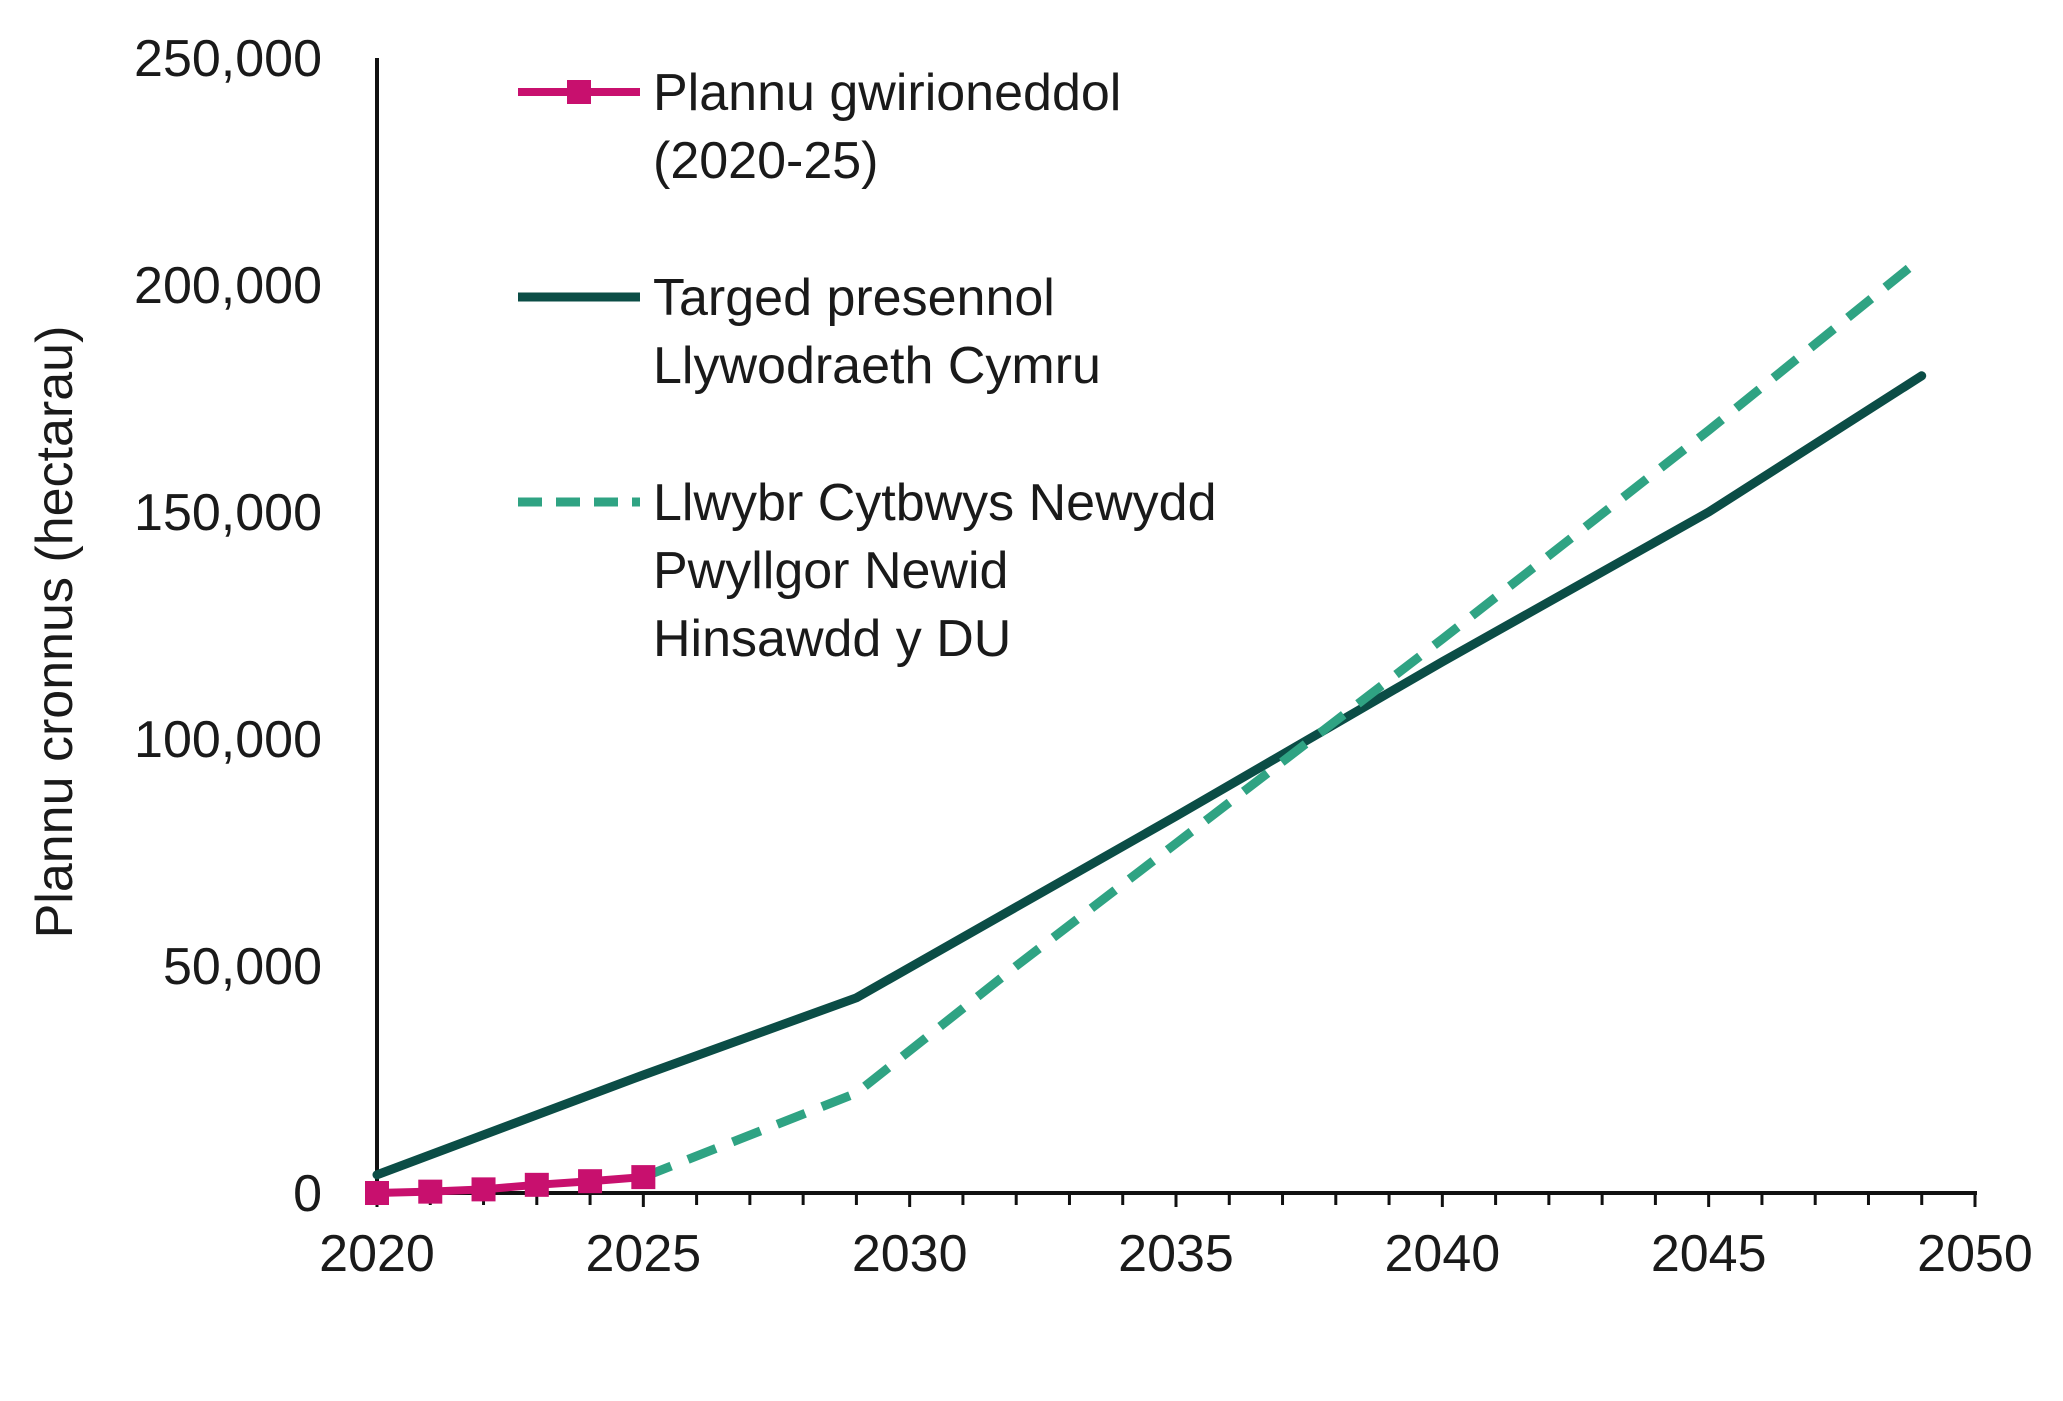  What do you see at coordinates (935, 503) in the screenshot?
I see `legend-label: Llwybr Cytbwys Newydd` at bounding box center [935, 503].